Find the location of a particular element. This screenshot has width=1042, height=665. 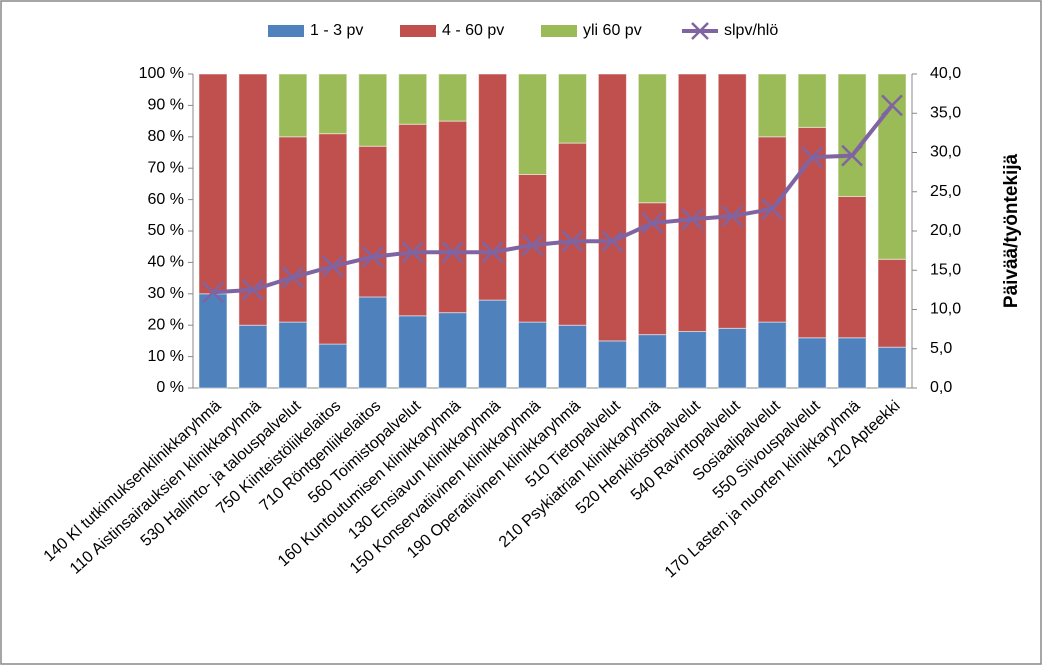

y2-tick-label: 0,0 is located at coordinates (941, 387).